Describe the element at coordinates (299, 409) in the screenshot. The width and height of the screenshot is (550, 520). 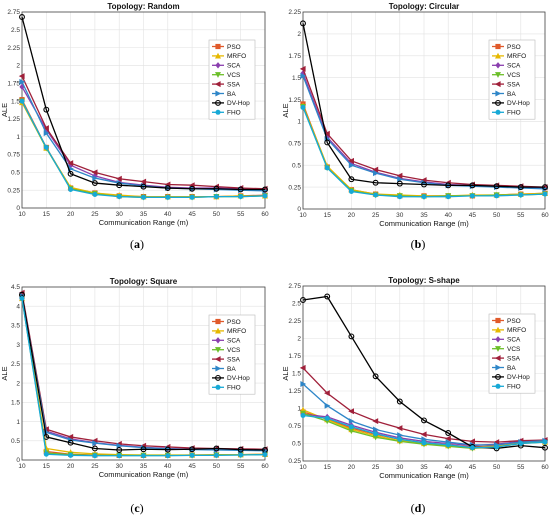
I see `y-tick-label: 1` at that location.